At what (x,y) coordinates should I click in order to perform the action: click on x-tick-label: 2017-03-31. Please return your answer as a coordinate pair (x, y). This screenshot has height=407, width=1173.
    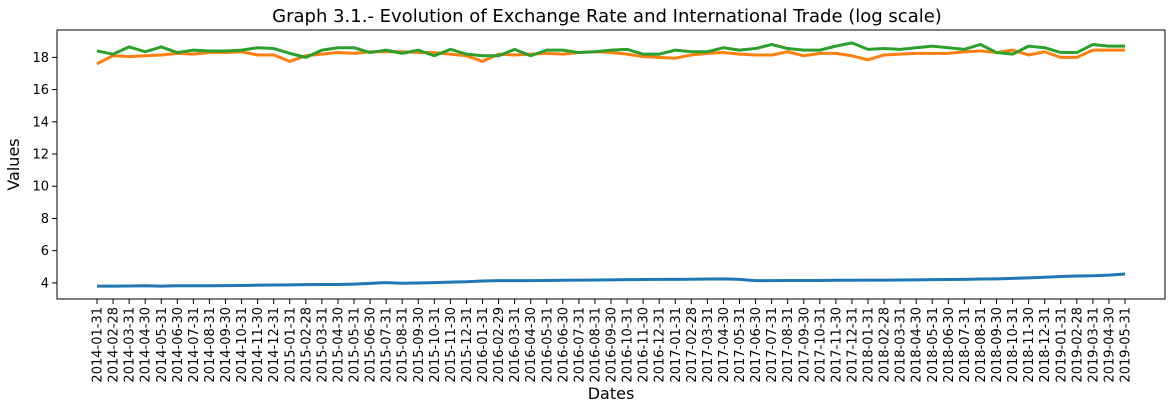
    Looking at the image, I should click on (708, 345).